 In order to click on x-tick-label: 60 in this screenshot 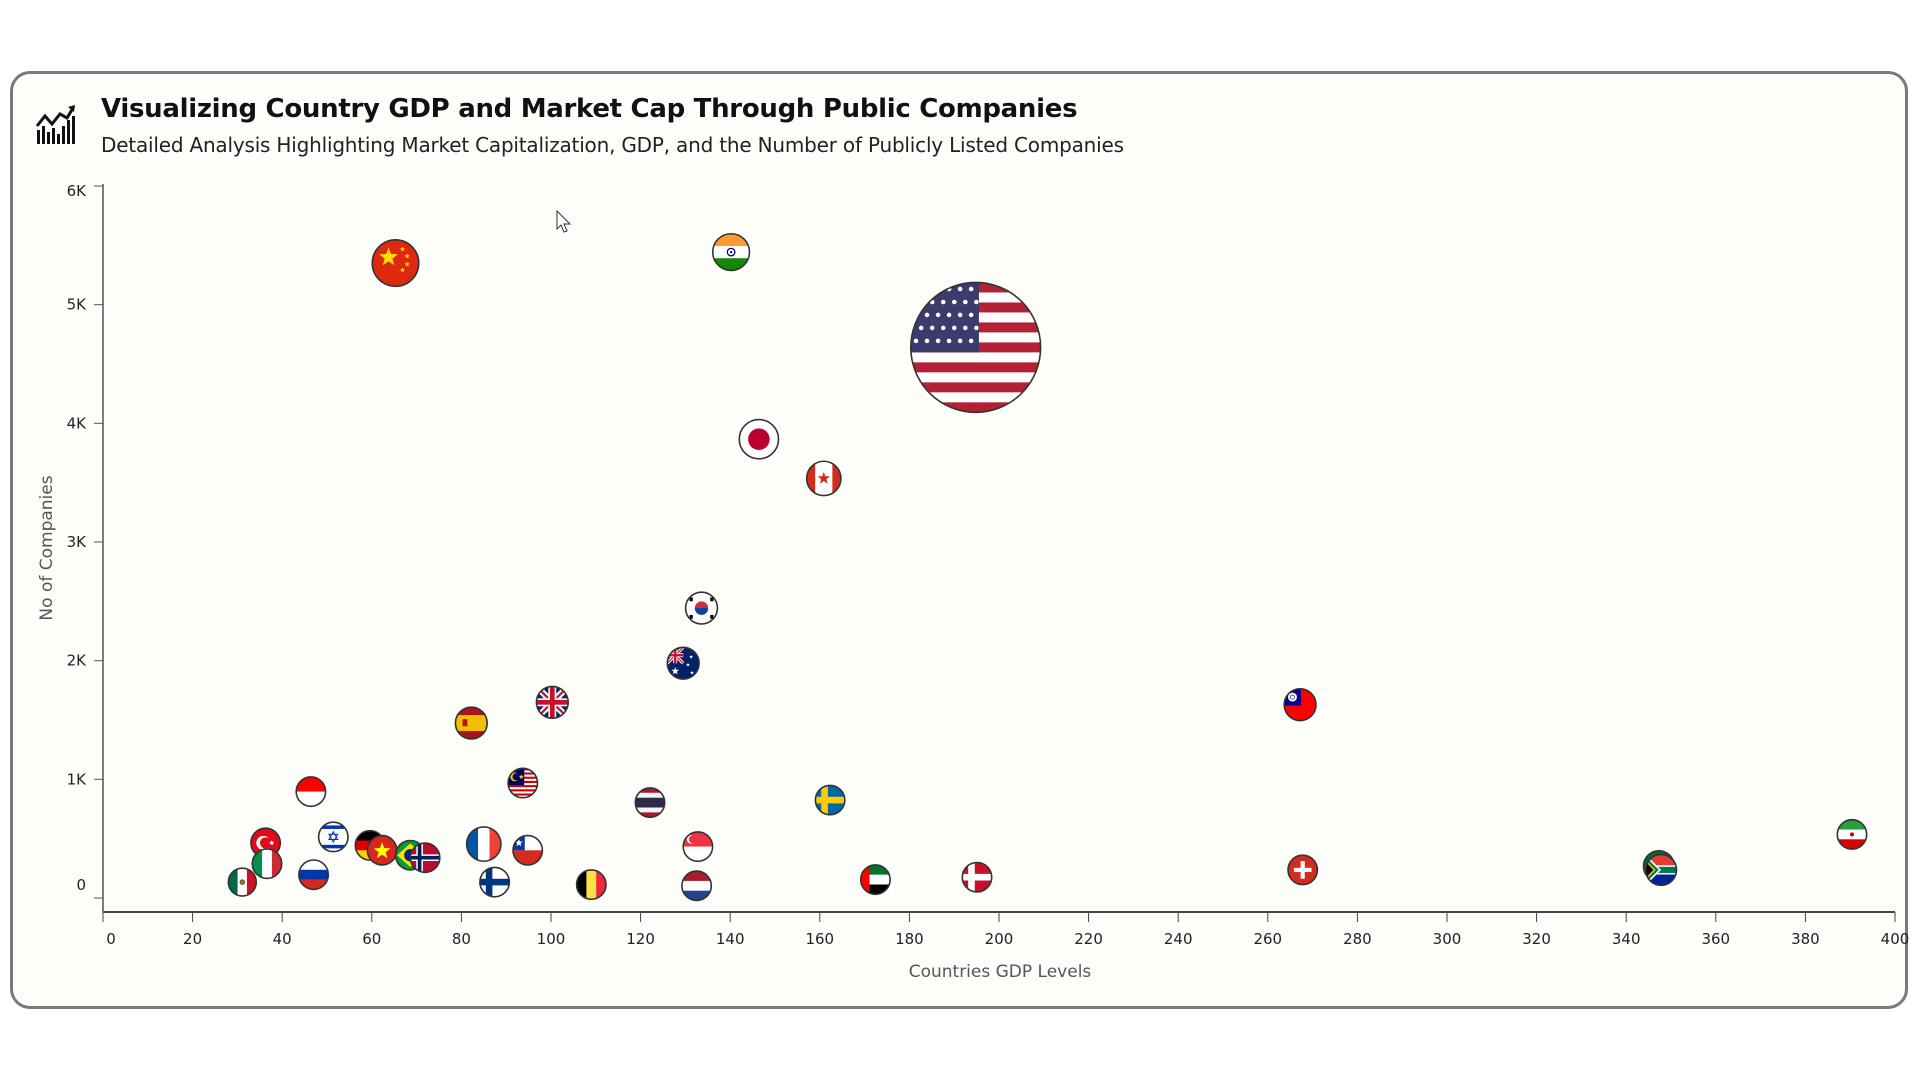, I will do `click(371, 939)`.